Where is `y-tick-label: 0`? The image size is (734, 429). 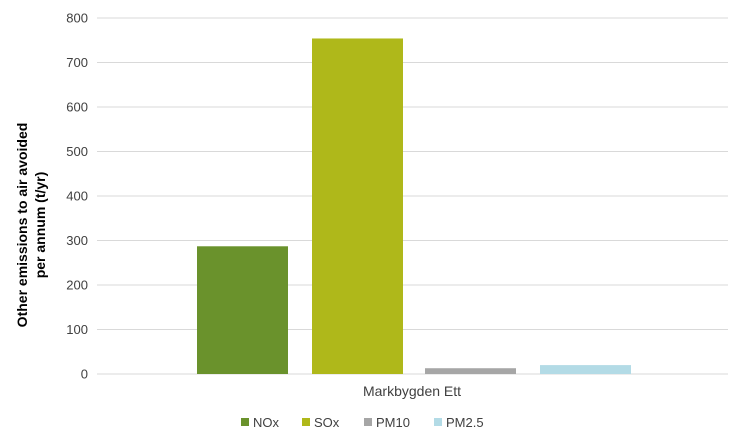
y-tick-label: 0 is located at coordinates (84, 374).